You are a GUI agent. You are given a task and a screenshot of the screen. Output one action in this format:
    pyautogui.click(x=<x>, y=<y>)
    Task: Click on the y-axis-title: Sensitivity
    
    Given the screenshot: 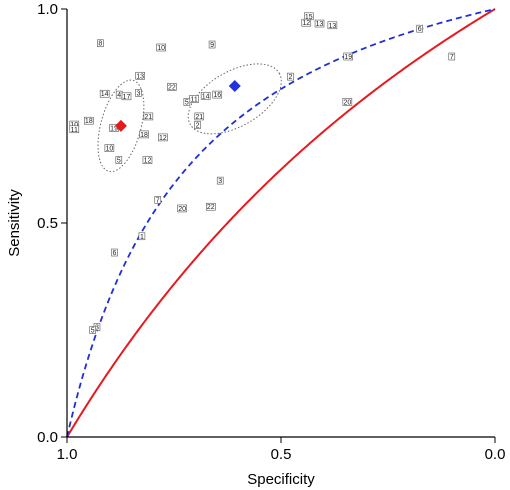 What is the action you would take?
    pyautogui.click(x=14, y=223)
    